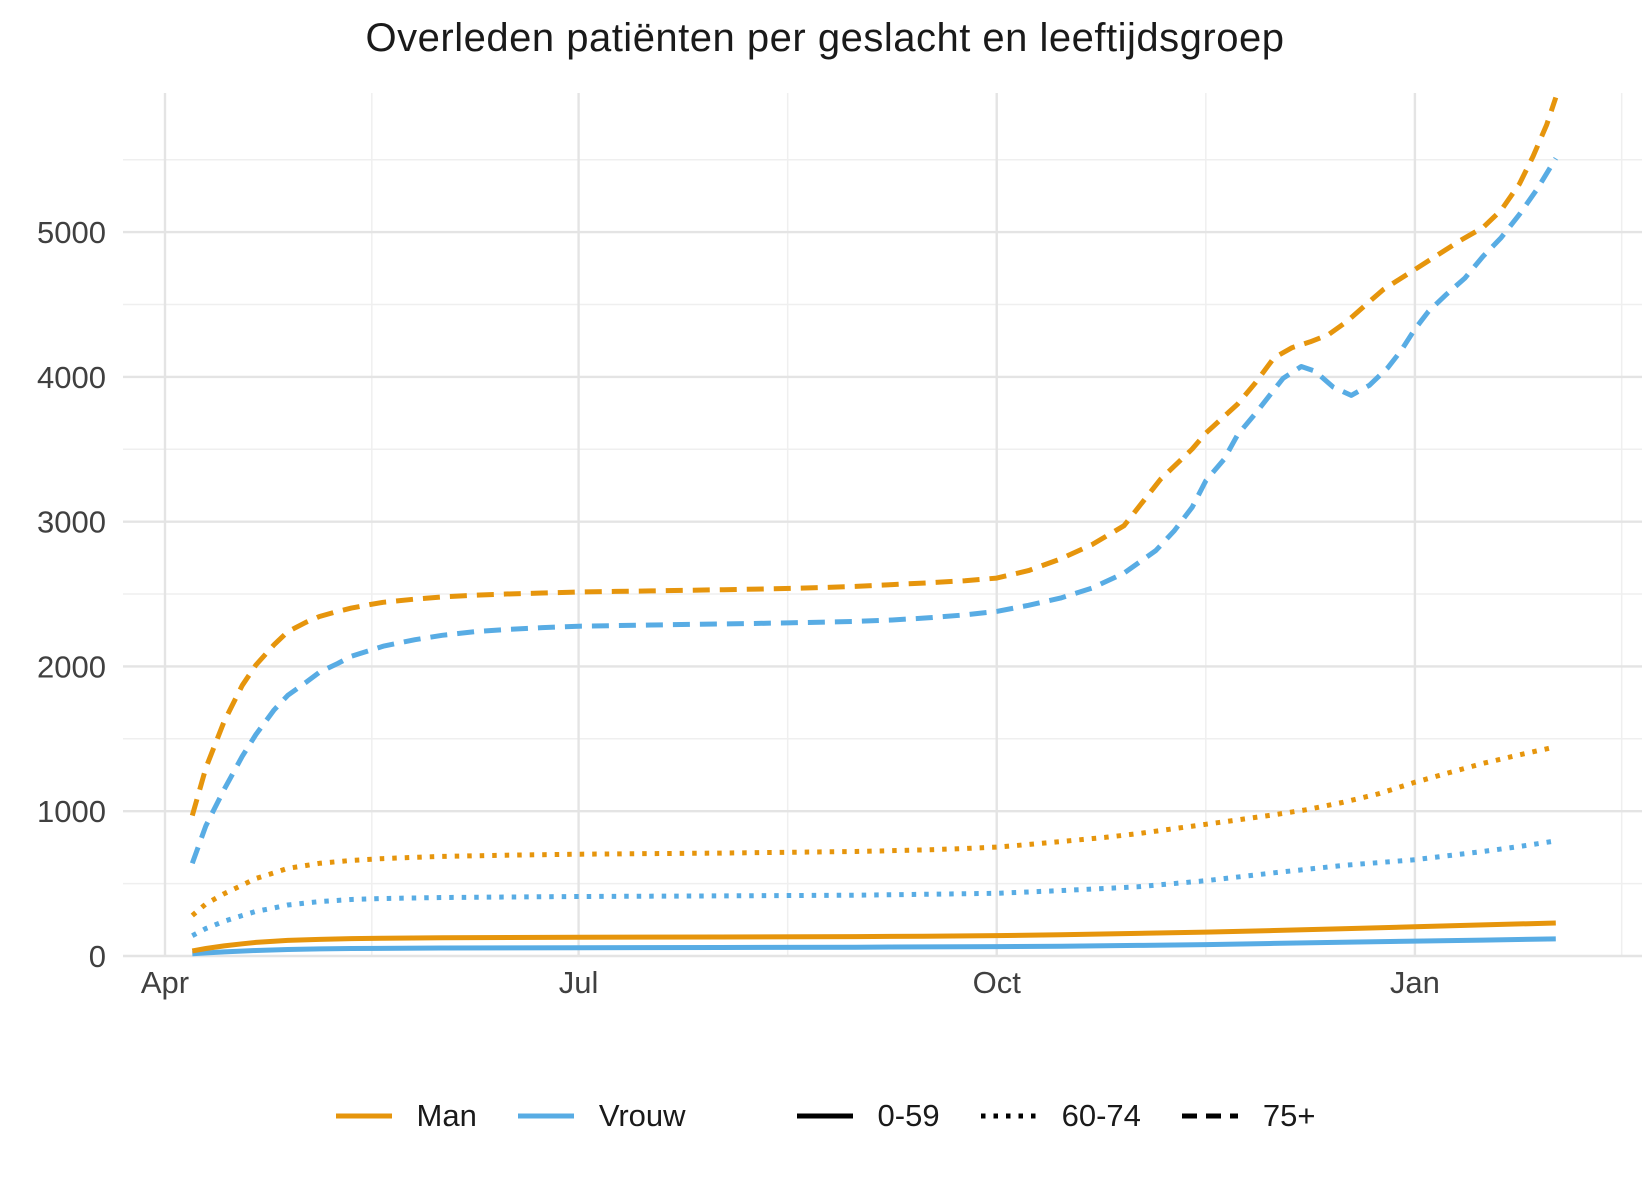 The height and width of the screenshot is (1200, 1650). Describe the element at coordinates (71, 666) in the screenshot. I see `y-tick-label: 2000` at that location.